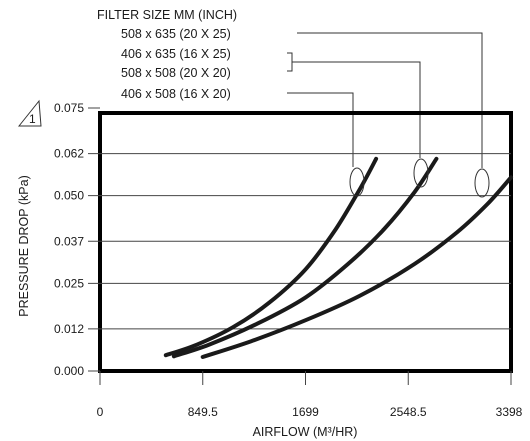 The image size is (530, 441). I want to click on y-axis-ticks: 0.000 0.012 0.025 0.037 0.050 0.062 0.075, so click(77, 239).